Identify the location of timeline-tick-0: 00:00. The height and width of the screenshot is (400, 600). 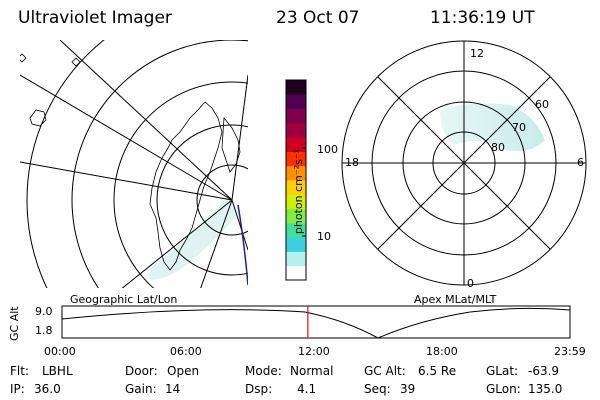
(60, 351).